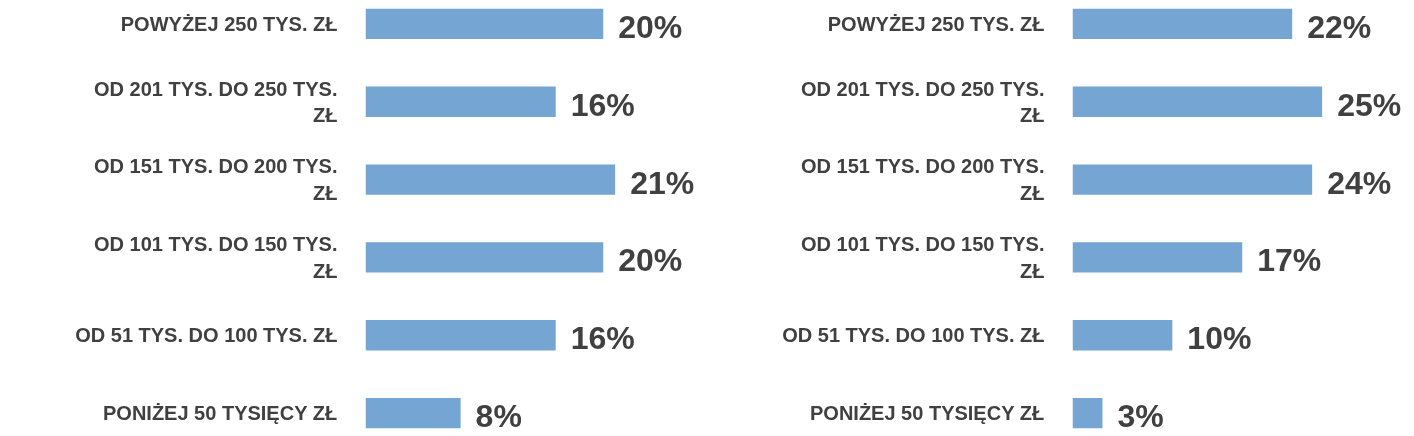 The width and height of the screenshot is (1414, 436). Describe the element at coordinates (1219, 338) in the screenshot. I see `data-label: 10%` at that location.